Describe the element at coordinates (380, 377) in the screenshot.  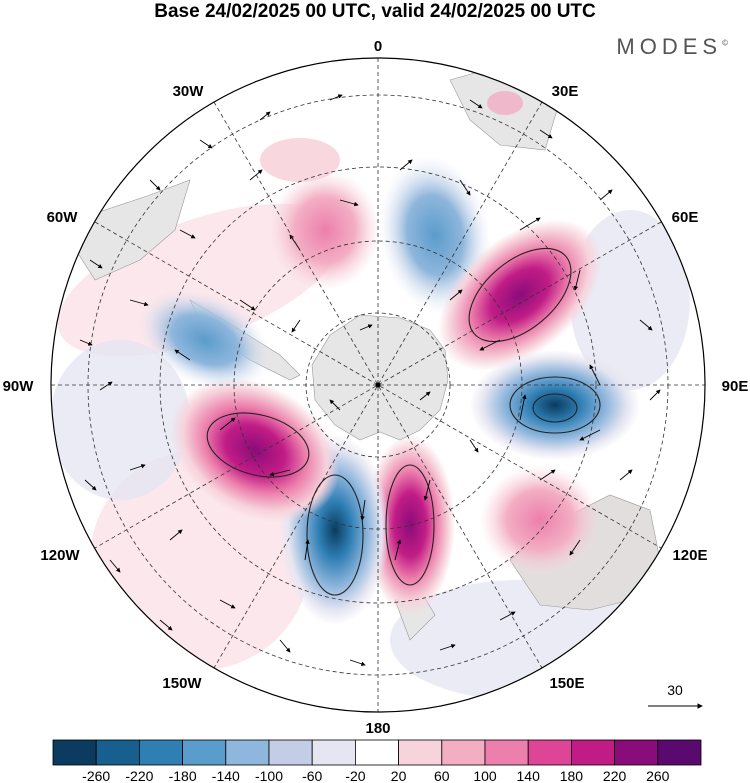
I see `antarctica-land` at that location.